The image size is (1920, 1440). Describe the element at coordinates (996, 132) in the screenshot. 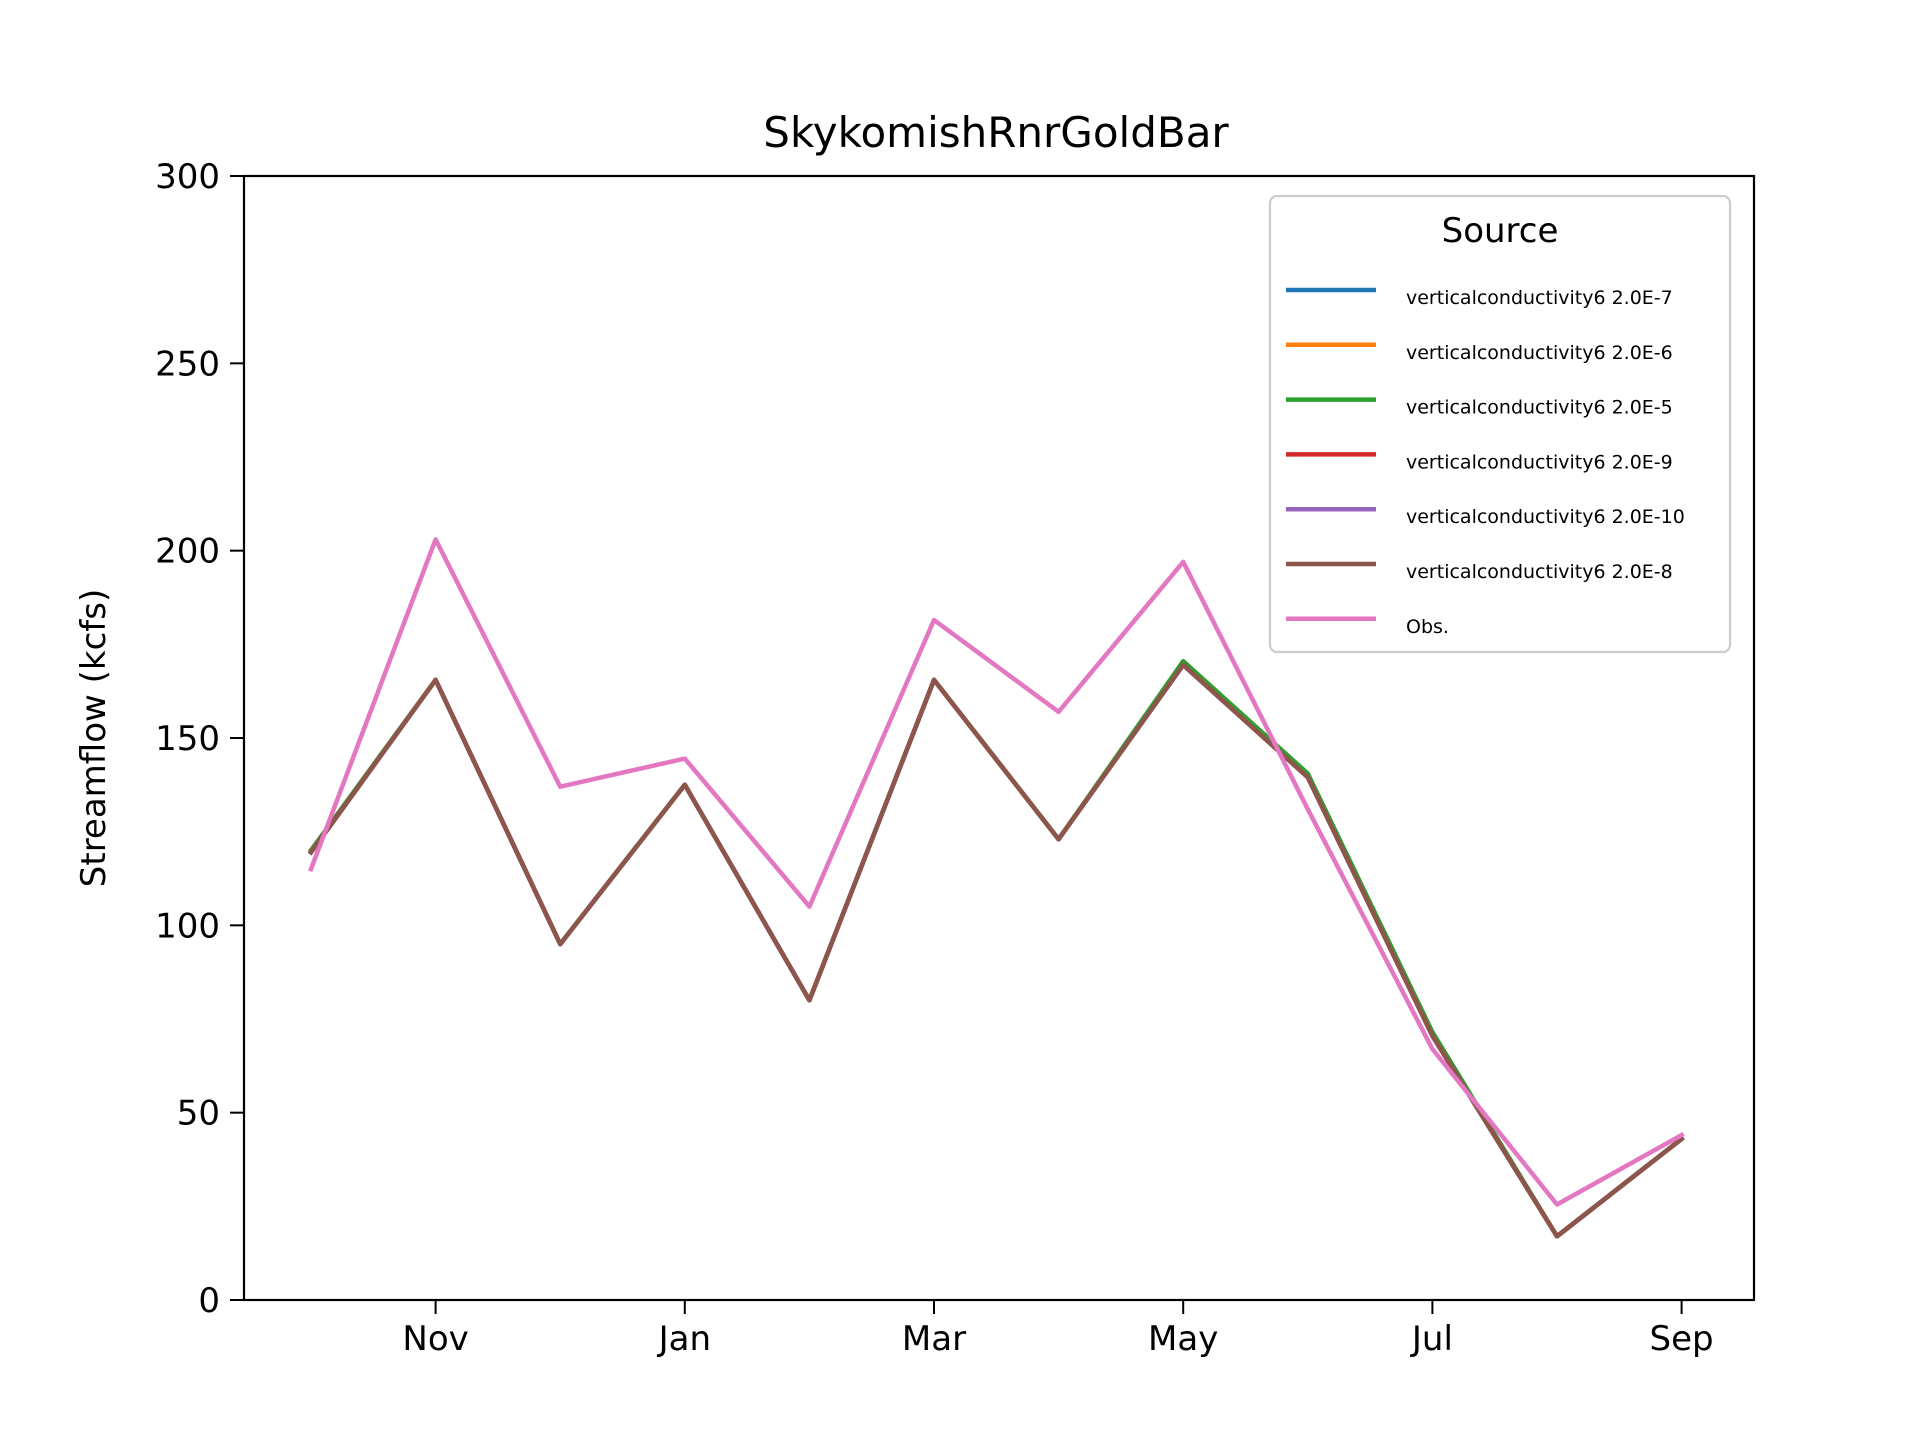

I see `chart-title: SkykomishRnrGoldBar` at that location.